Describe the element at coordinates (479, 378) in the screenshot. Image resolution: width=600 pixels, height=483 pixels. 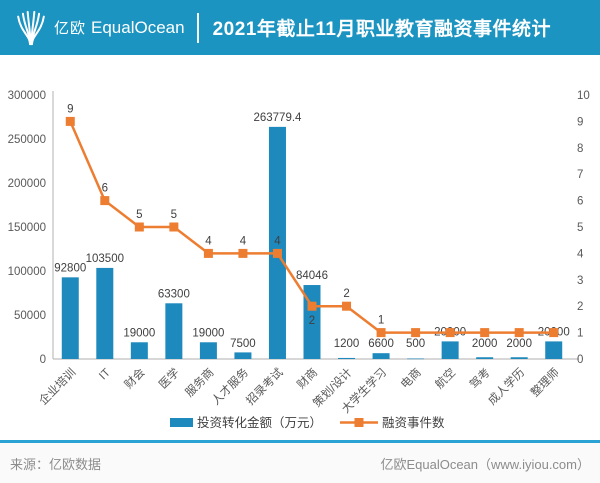
I see `x-axis-label: 驾考` at that location.